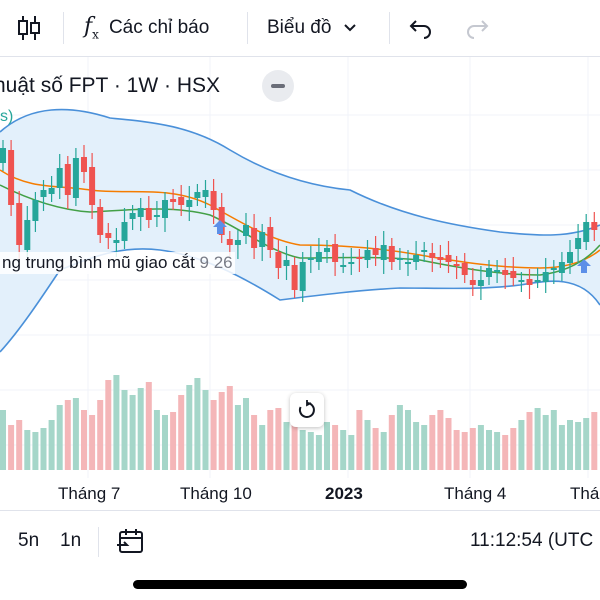  Describe the element at coordinates (402, 246) in the screenshot. I see `cross-markers` at that location.